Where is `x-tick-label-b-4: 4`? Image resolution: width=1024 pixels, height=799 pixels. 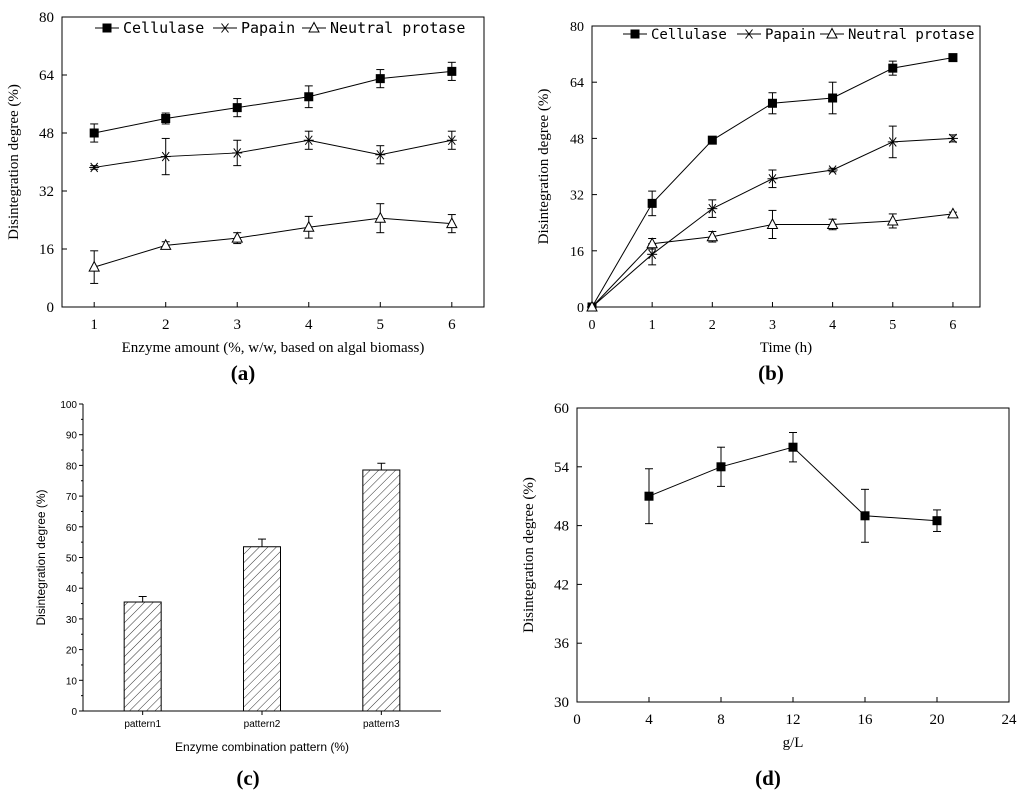 x-tick-label-b-4: 4 is located at coordinates (832, 325).